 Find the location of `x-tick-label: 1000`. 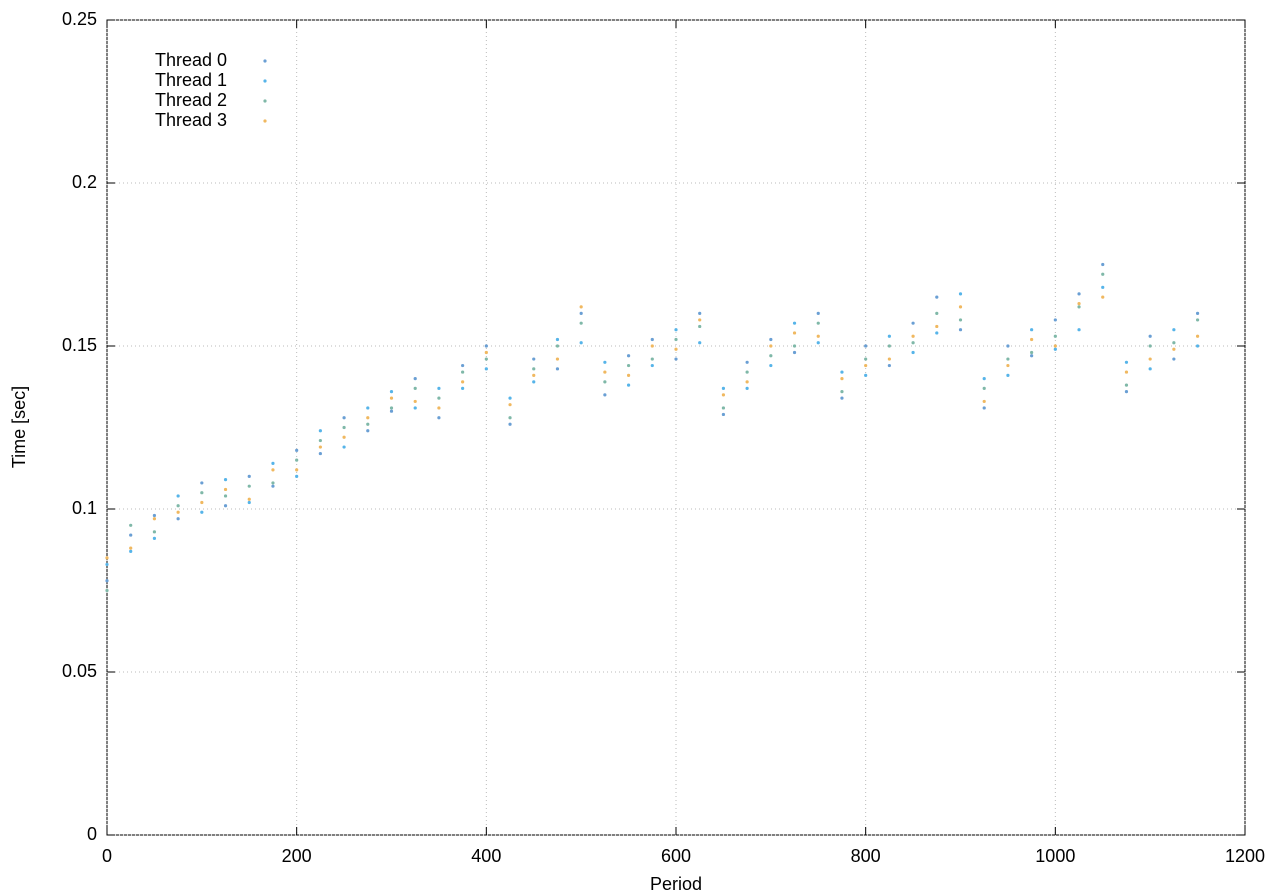

x-tick-label: 1000 is located at coordinates (1055, 856).